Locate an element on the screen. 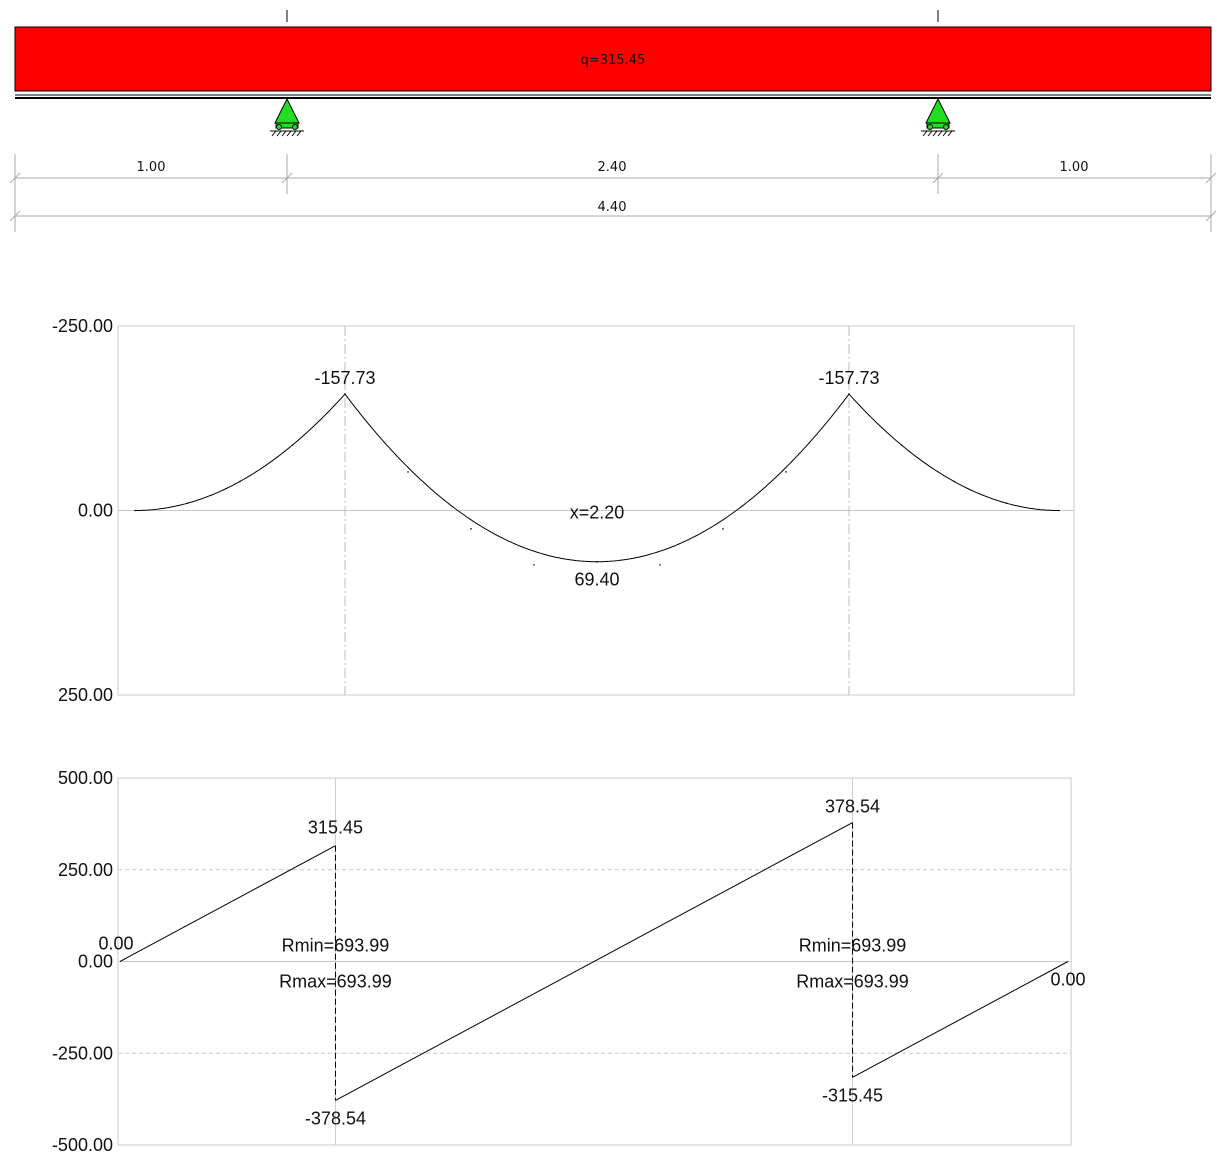 The width and height of the screenshot is (1224, 1156). shear-ytick-label: 500.00 is located at coordinates (85, 778).